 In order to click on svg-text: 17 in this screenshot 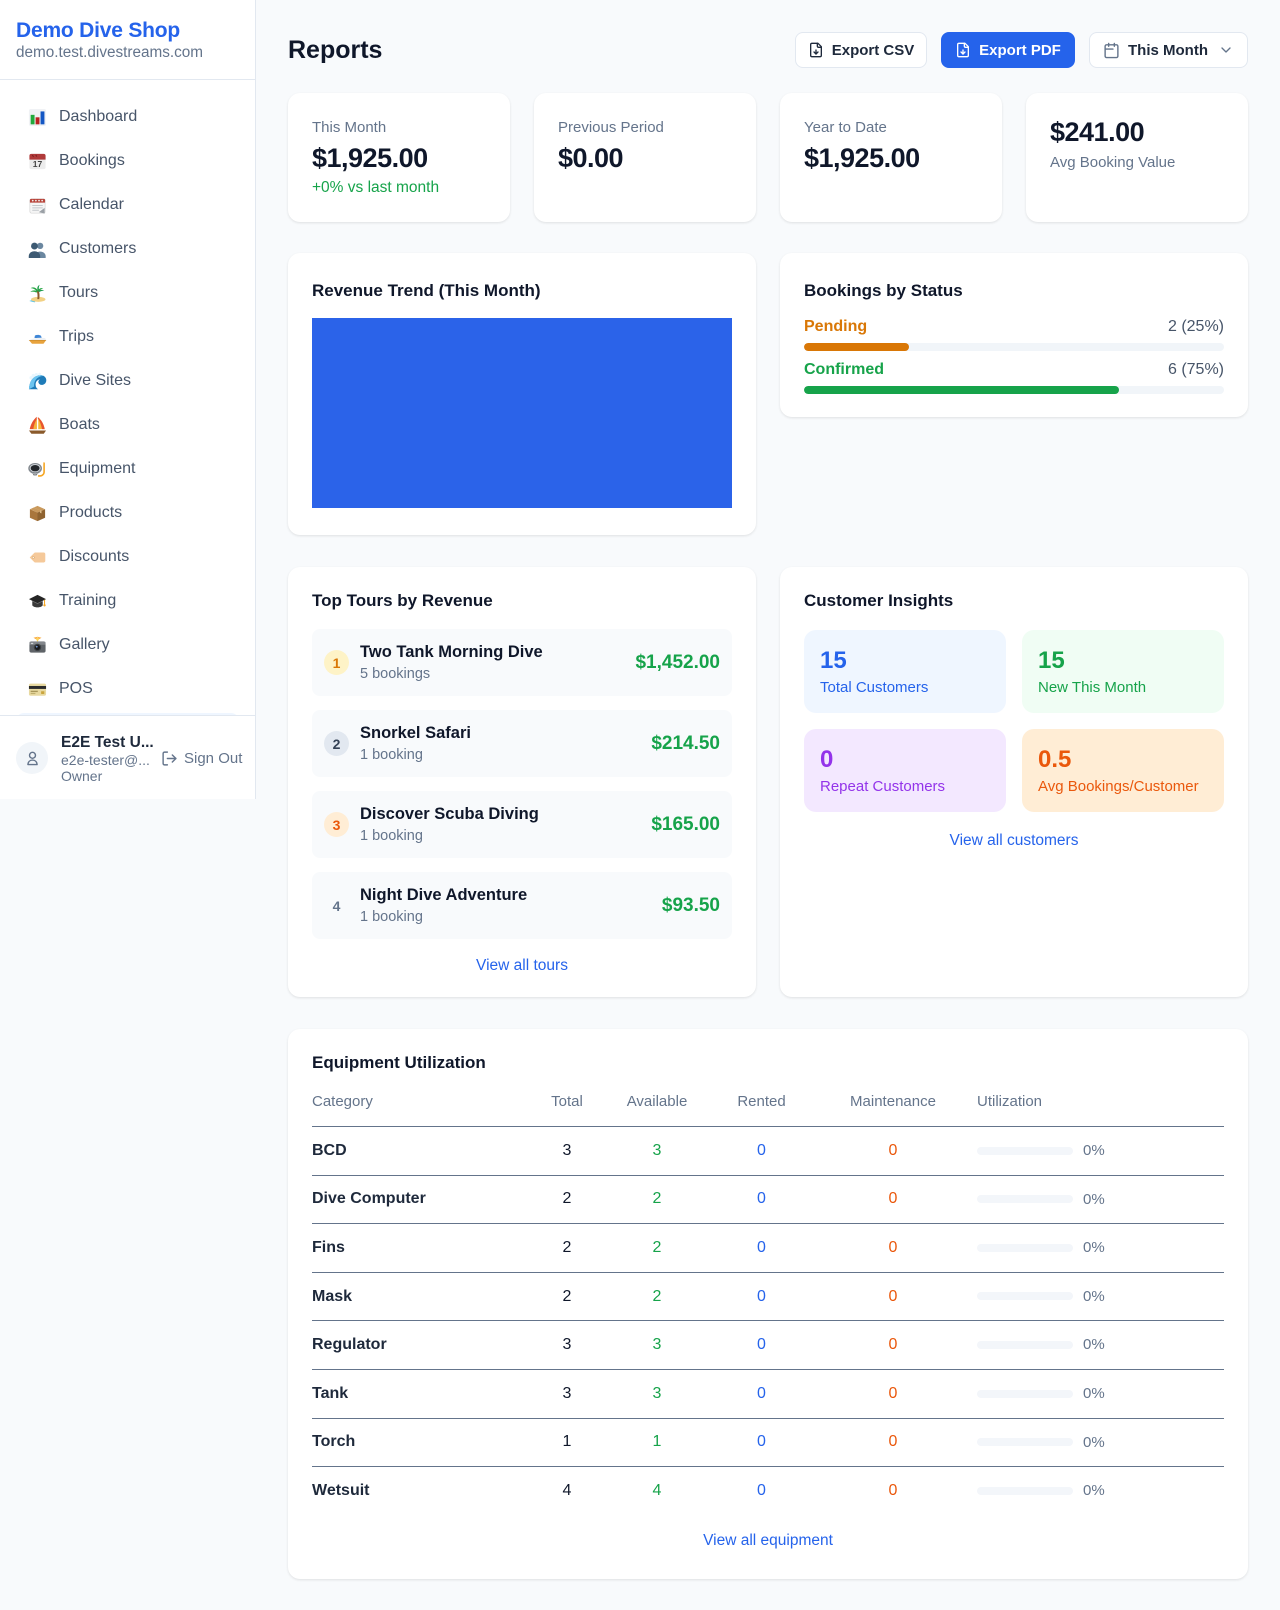, I will do `click(38, 164)`.